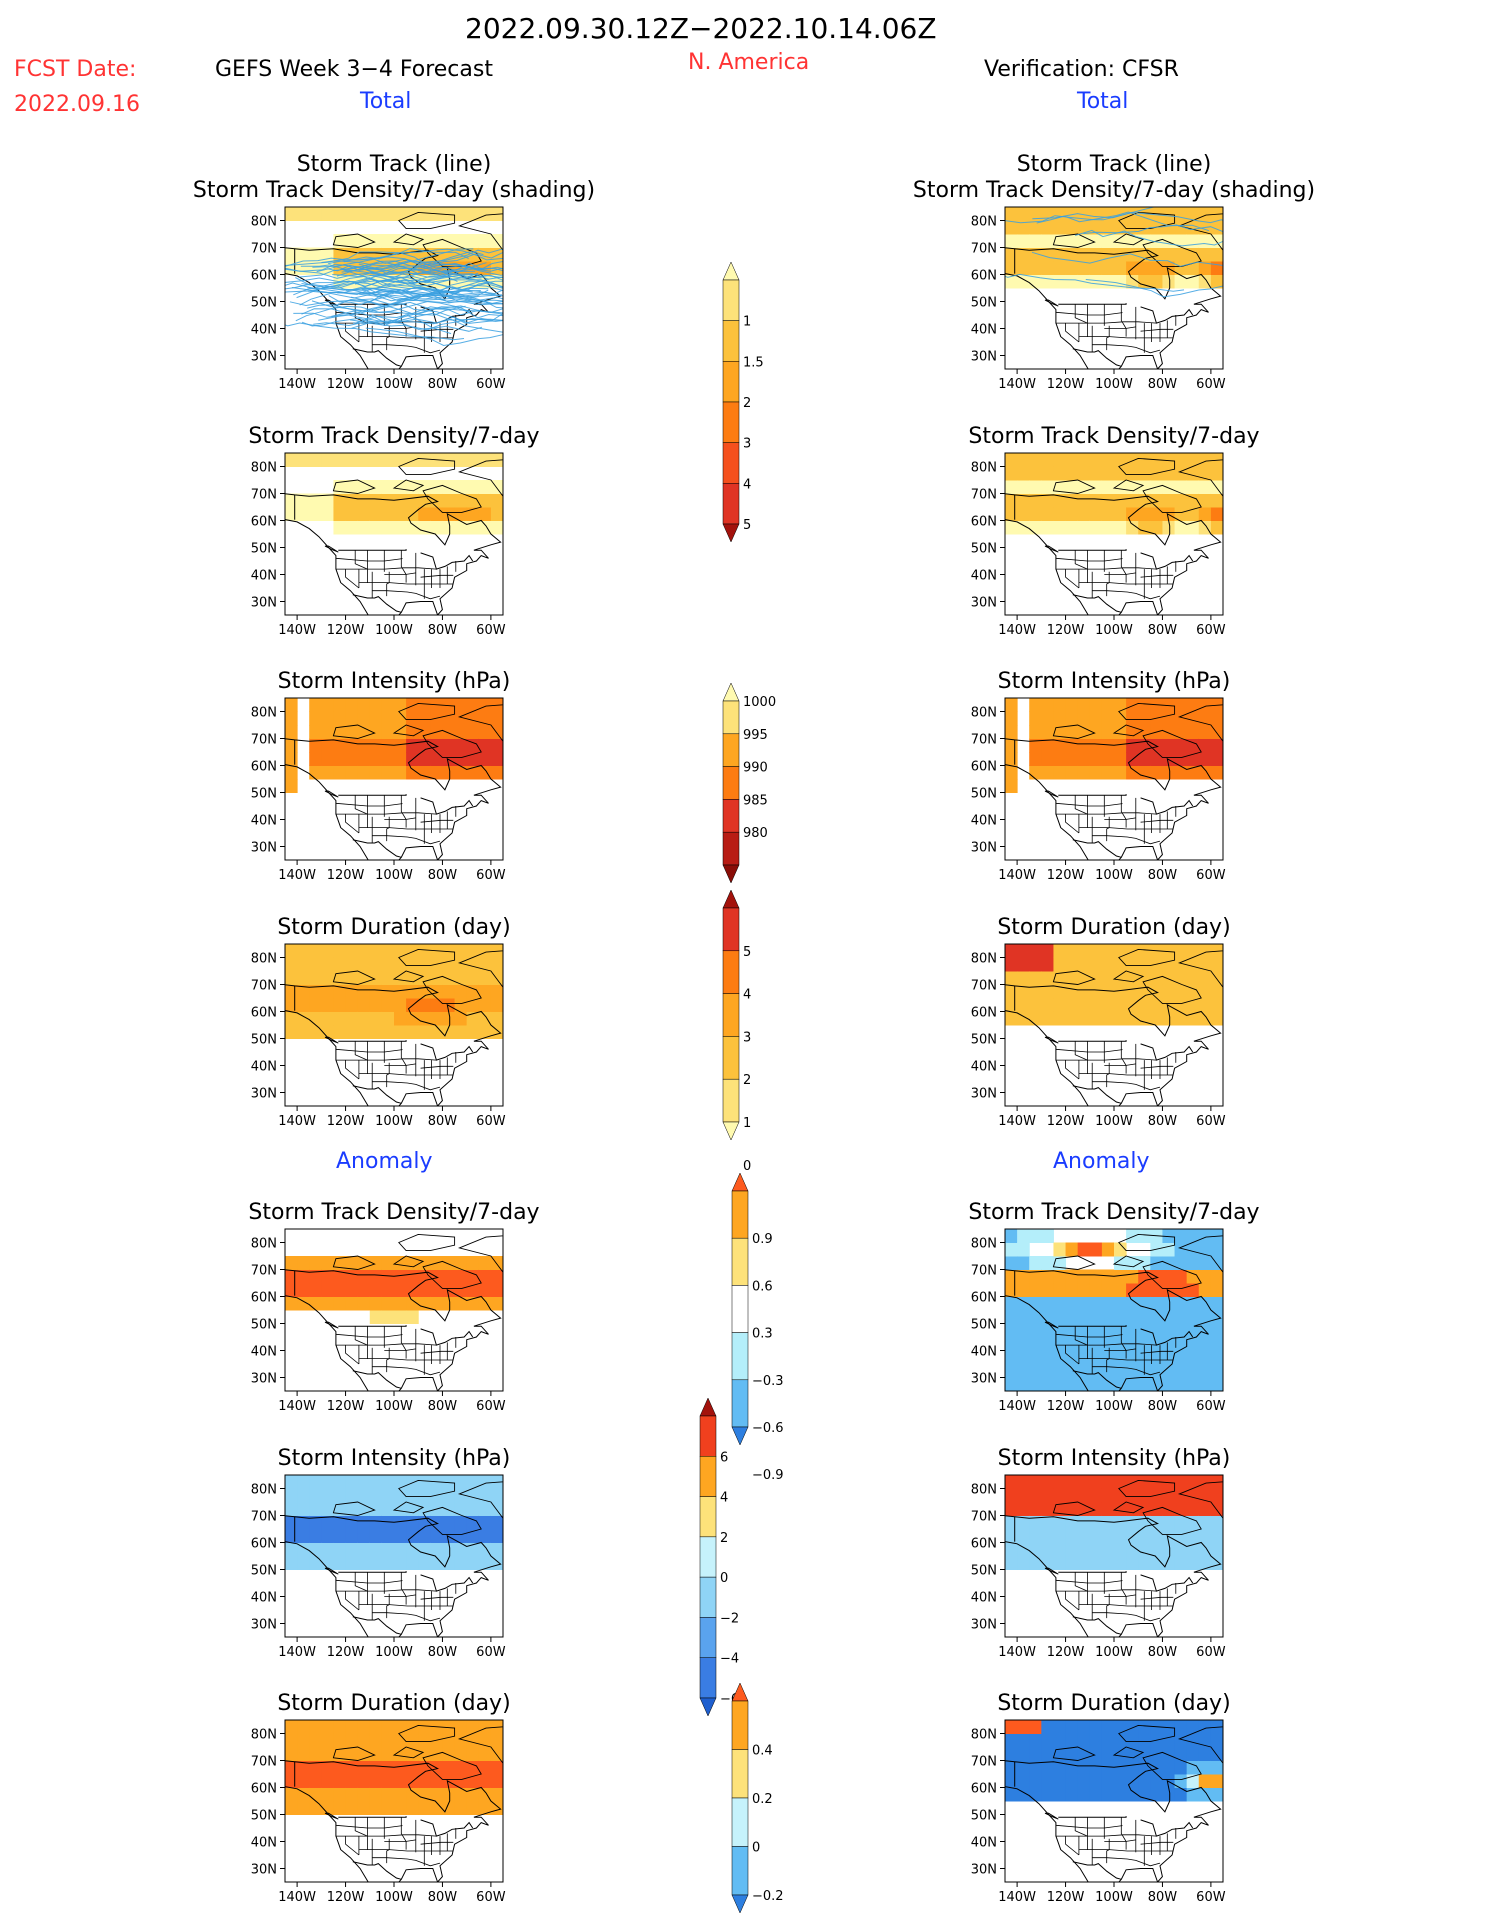 Image resolution: width=1487 pixels, height=1925 pixels. What do you see at coordinates (755, 800) in the screenshot?
I see `colorbar-label: 985` at bounding box center [755, 800].